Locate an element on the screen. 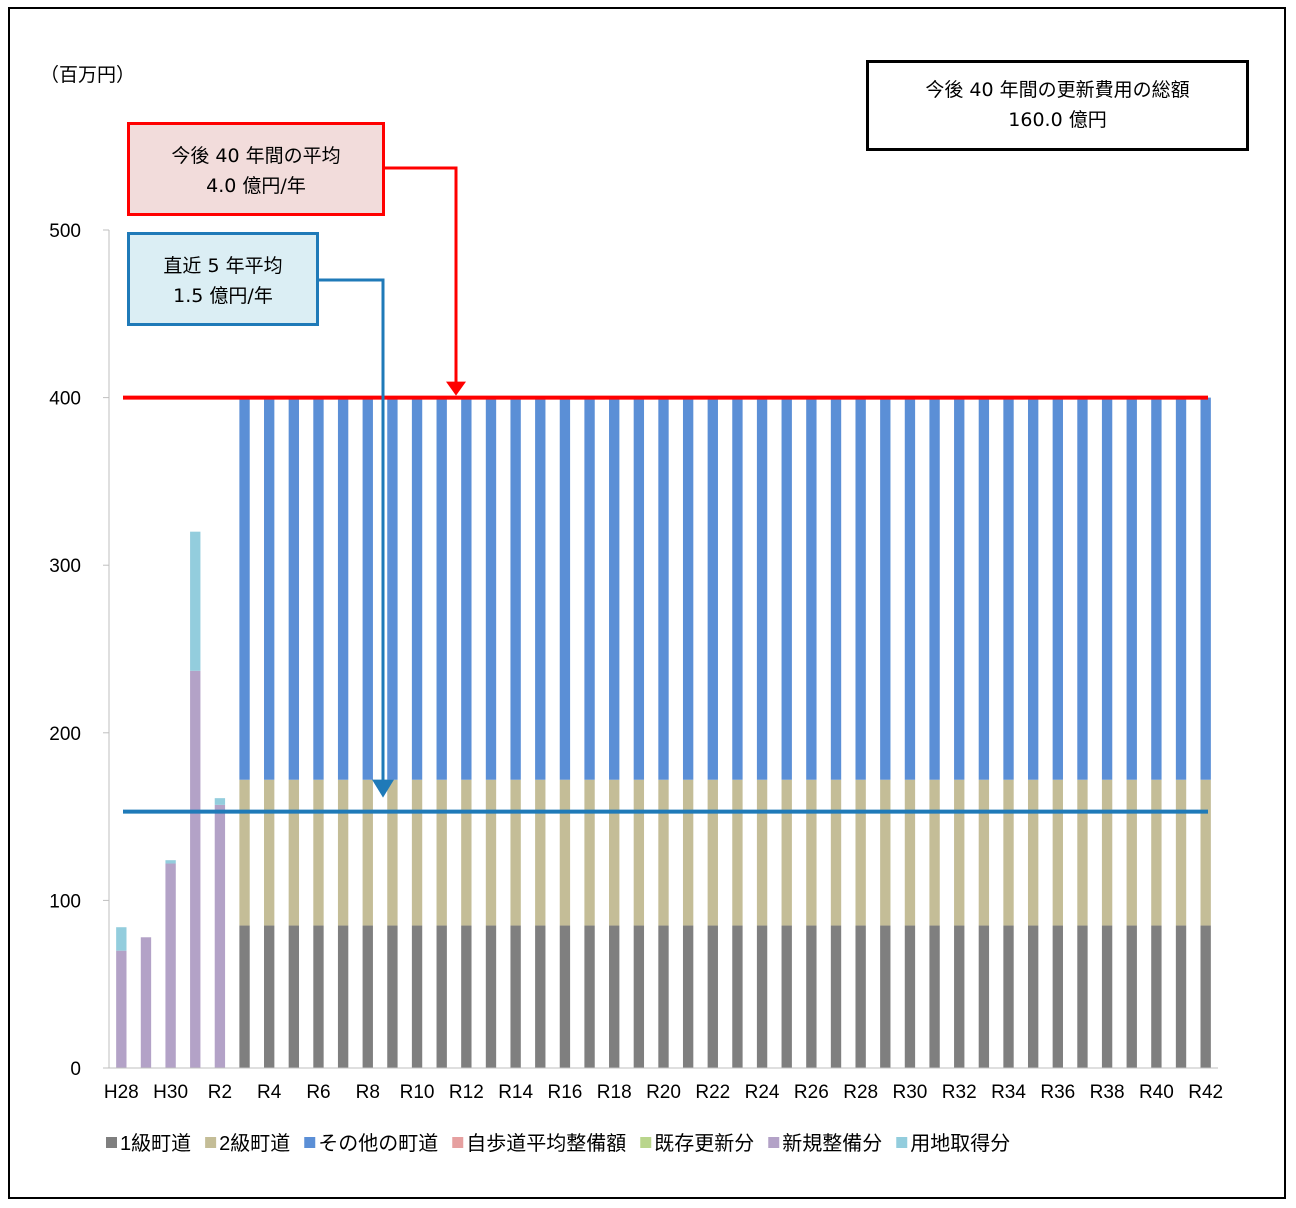  legend-label: 新規整備分 is located at coordinates (832, 1143).